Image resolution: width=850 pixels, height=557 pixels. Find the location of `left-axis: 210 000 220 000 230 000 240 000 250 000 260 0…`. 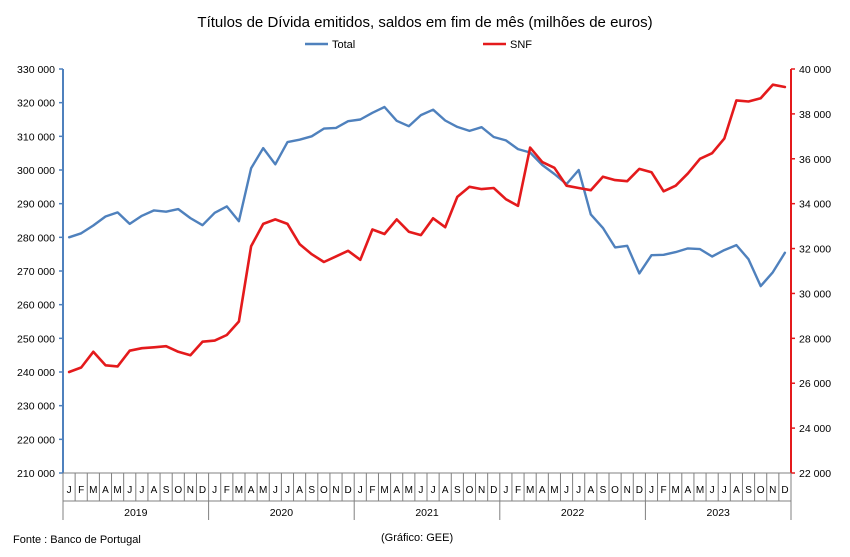

left-axis: 210 000 220 000 230 000 240 000 250 000 260 0… is located at coordinates (40, 272).